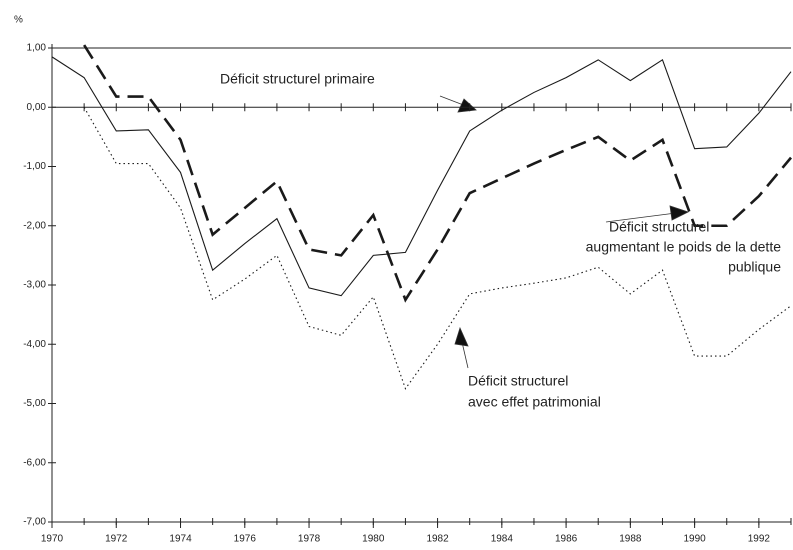 Image resolution: width=793 pixels, height=550 pixels. I want to click on x-tick-label: 1978, so click(309, 539).